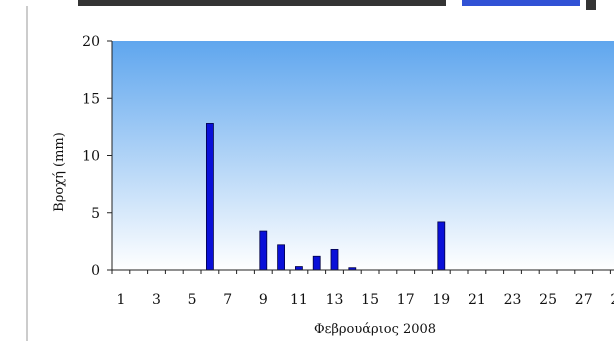  What do you see at coordinates (95, 214) in the screenshot?
I see `y-tick-label: 5` at bounding box center [95, 214].